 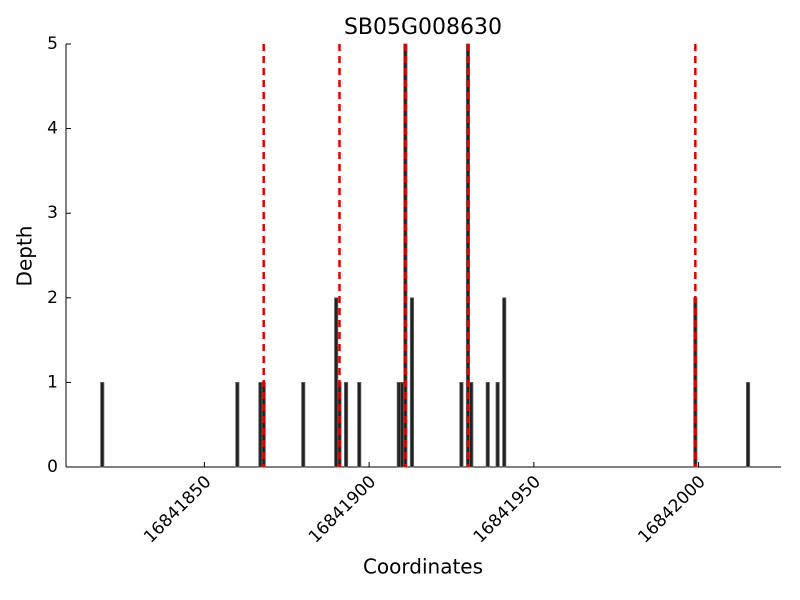 What do you see at coordinates (52, 382) in the screenshot?
I see `y-tick-label: 1` at bounding box center [52, 382].